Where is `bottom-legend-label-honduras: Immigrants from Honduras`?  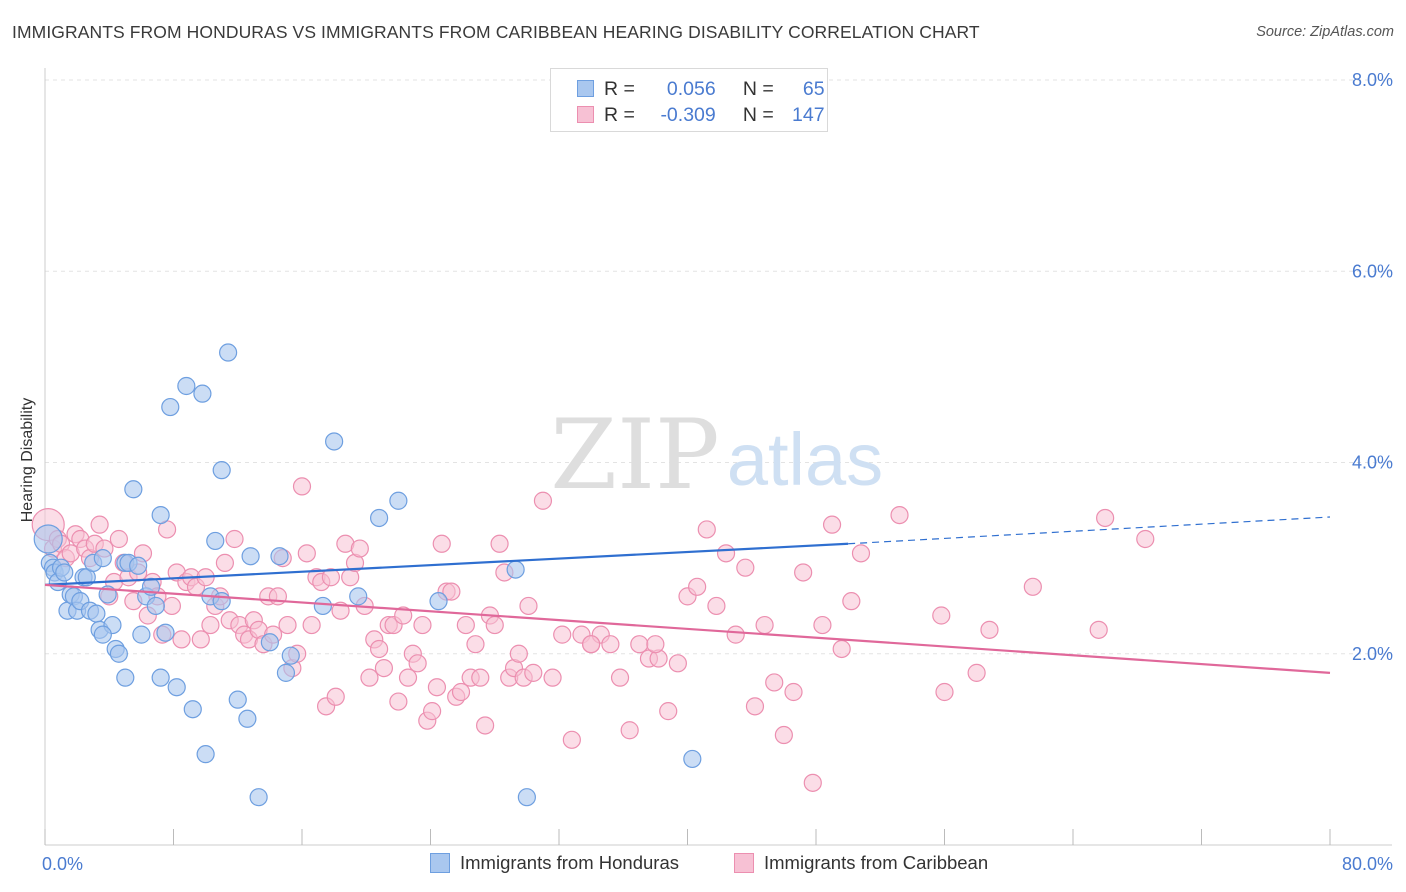
bottom-legend-label-honduras: Immigrants from Honduras is located at coordinates (569, 862).